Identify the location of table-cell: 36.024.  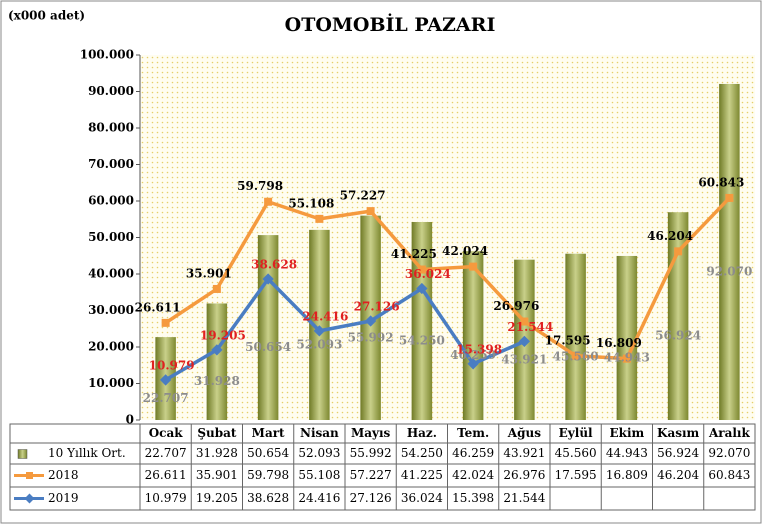
(422, 498).